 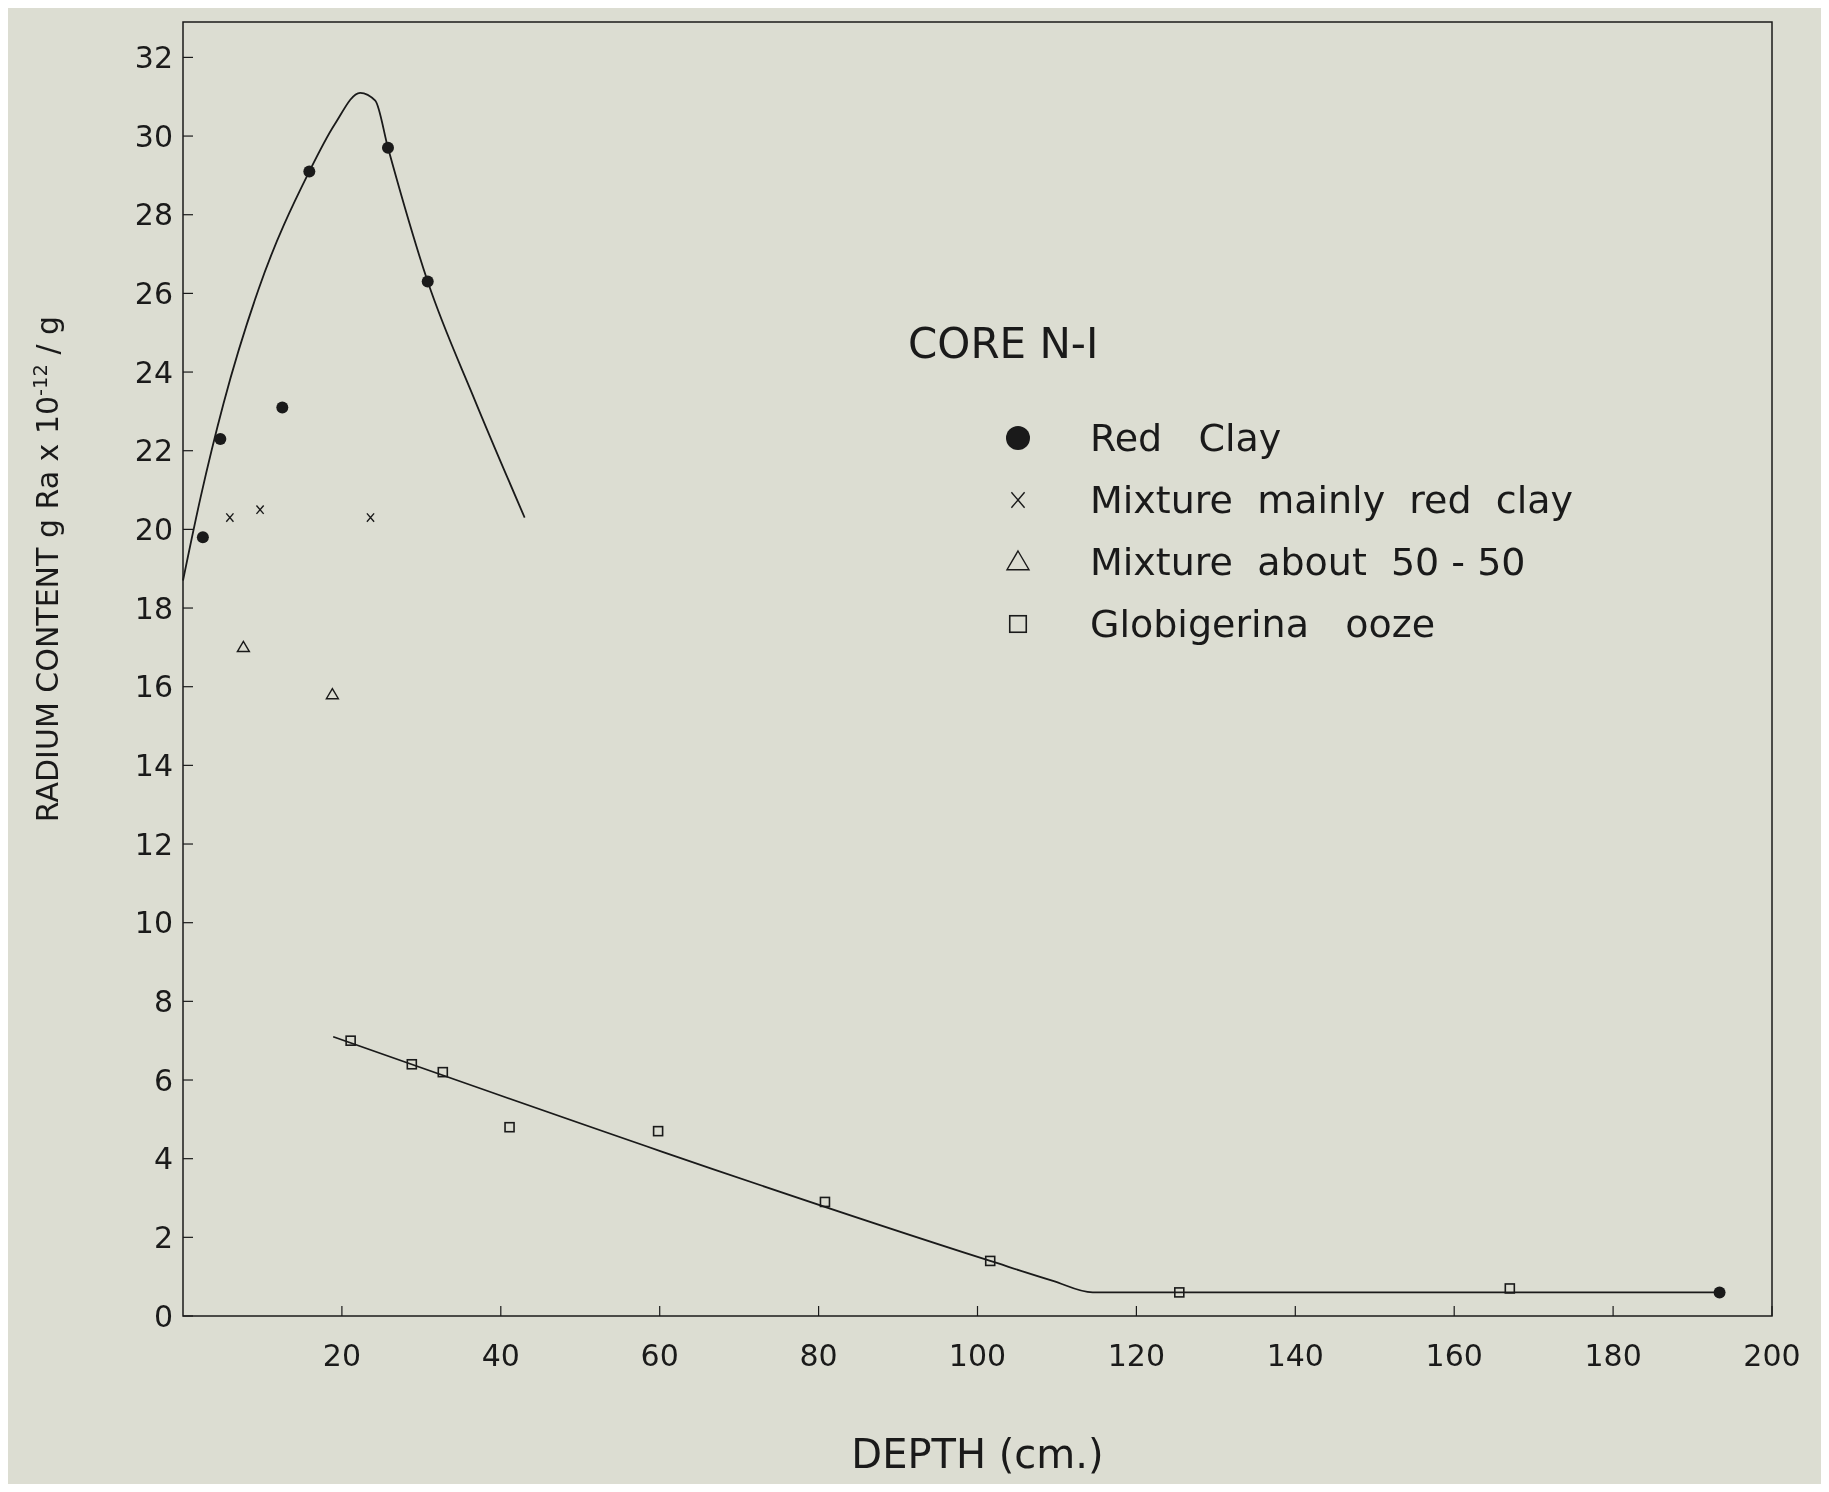 I want to click on legend-label: Mixture mainly red clay, so click(x=1331, y=500).